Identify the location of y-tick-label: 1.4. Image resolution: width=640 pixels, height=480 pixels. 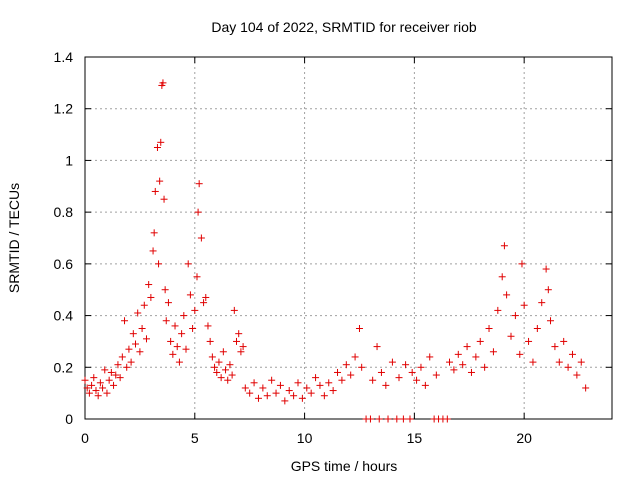
(64, 57).